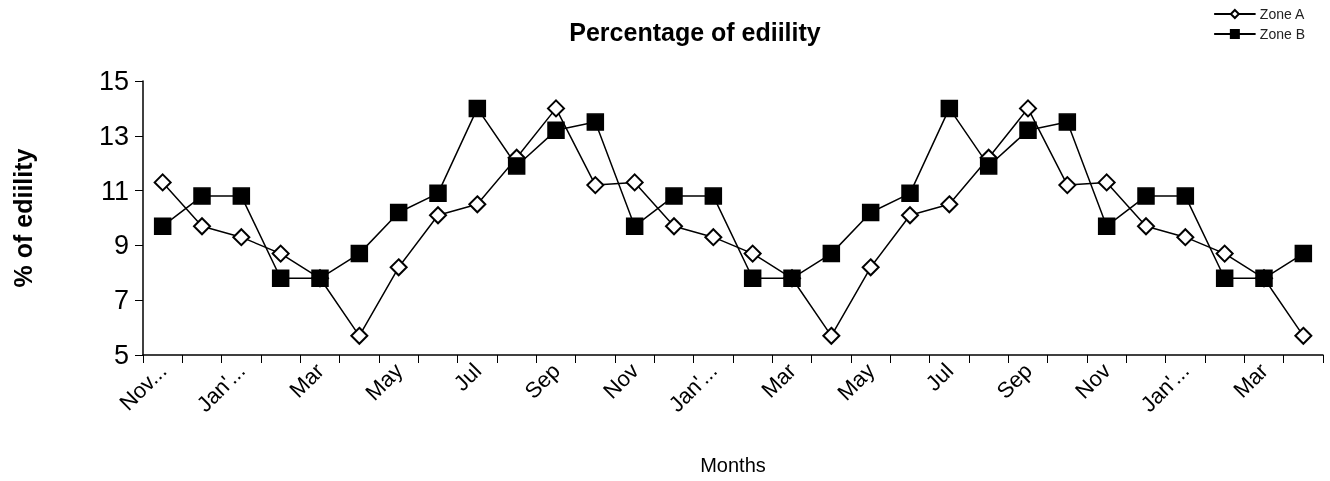 Image resolution: width=1330 pixels, height=481 pixels. What do you see at coordinates (22, 218) in the screenshot?
I see `y-axis-title: % of ediility` at bounding box center [22, 218].